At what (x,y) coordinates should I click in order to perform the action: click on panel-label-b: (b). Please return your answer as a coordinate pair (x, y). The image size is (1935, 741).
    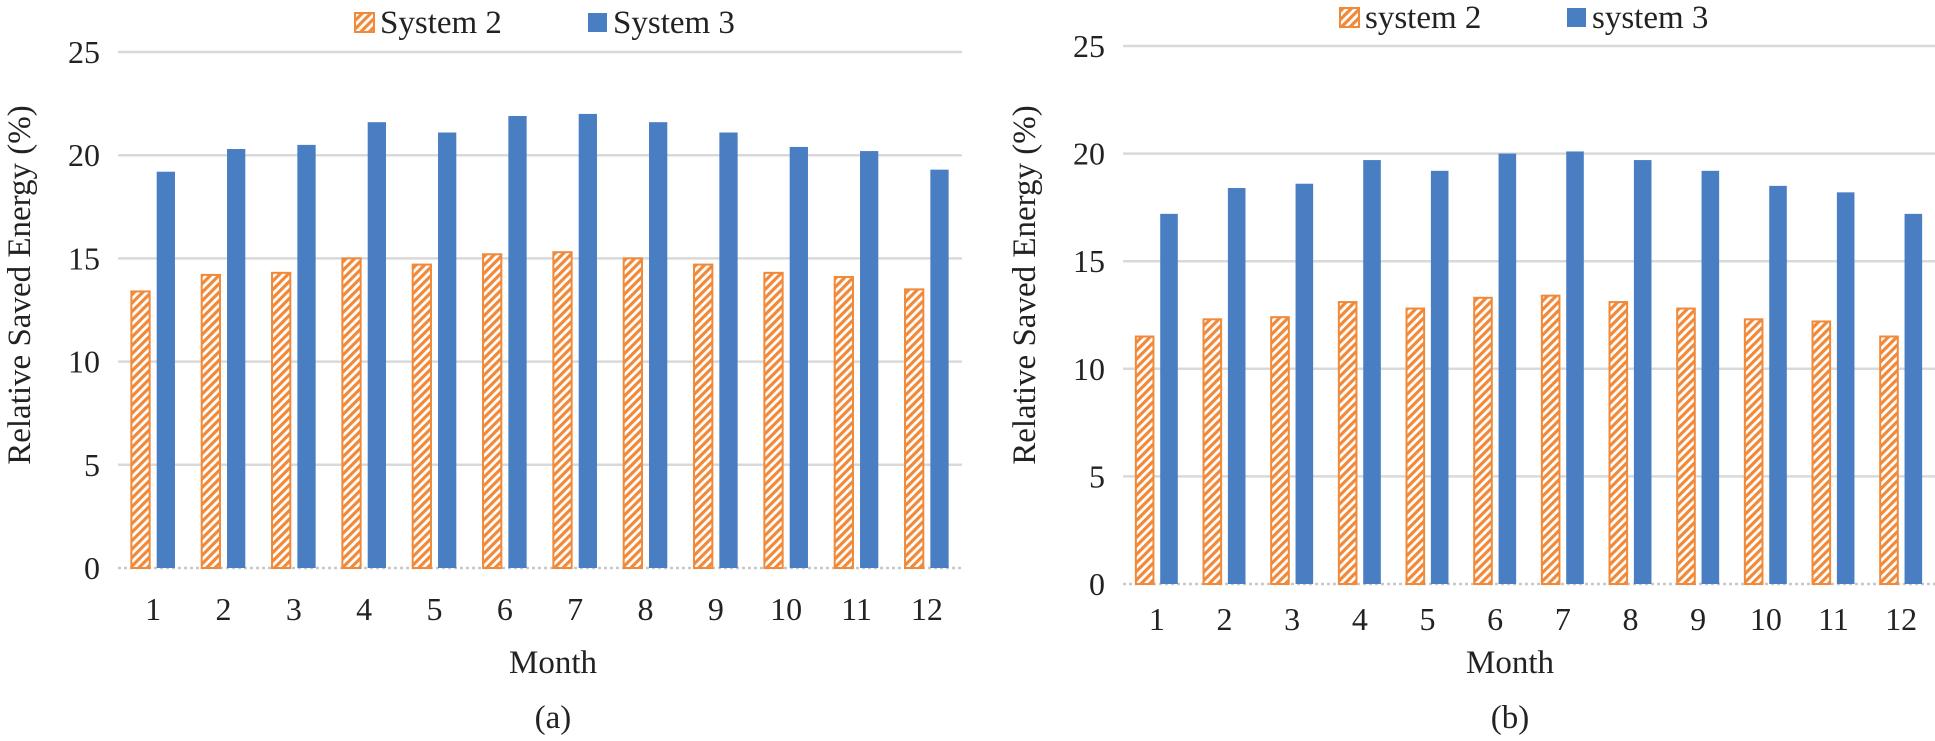
    Looking at the image, I should click on (1510, 718).